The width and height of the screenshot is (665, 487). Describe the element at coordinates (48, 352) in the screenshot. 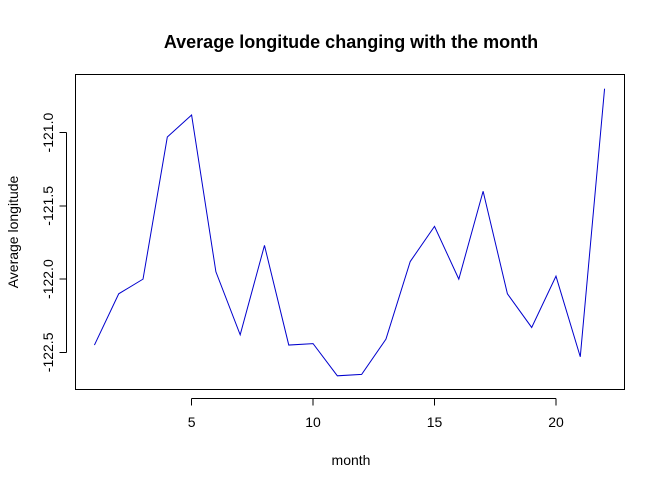

I see `y-tick-label: -122.5` at that location.